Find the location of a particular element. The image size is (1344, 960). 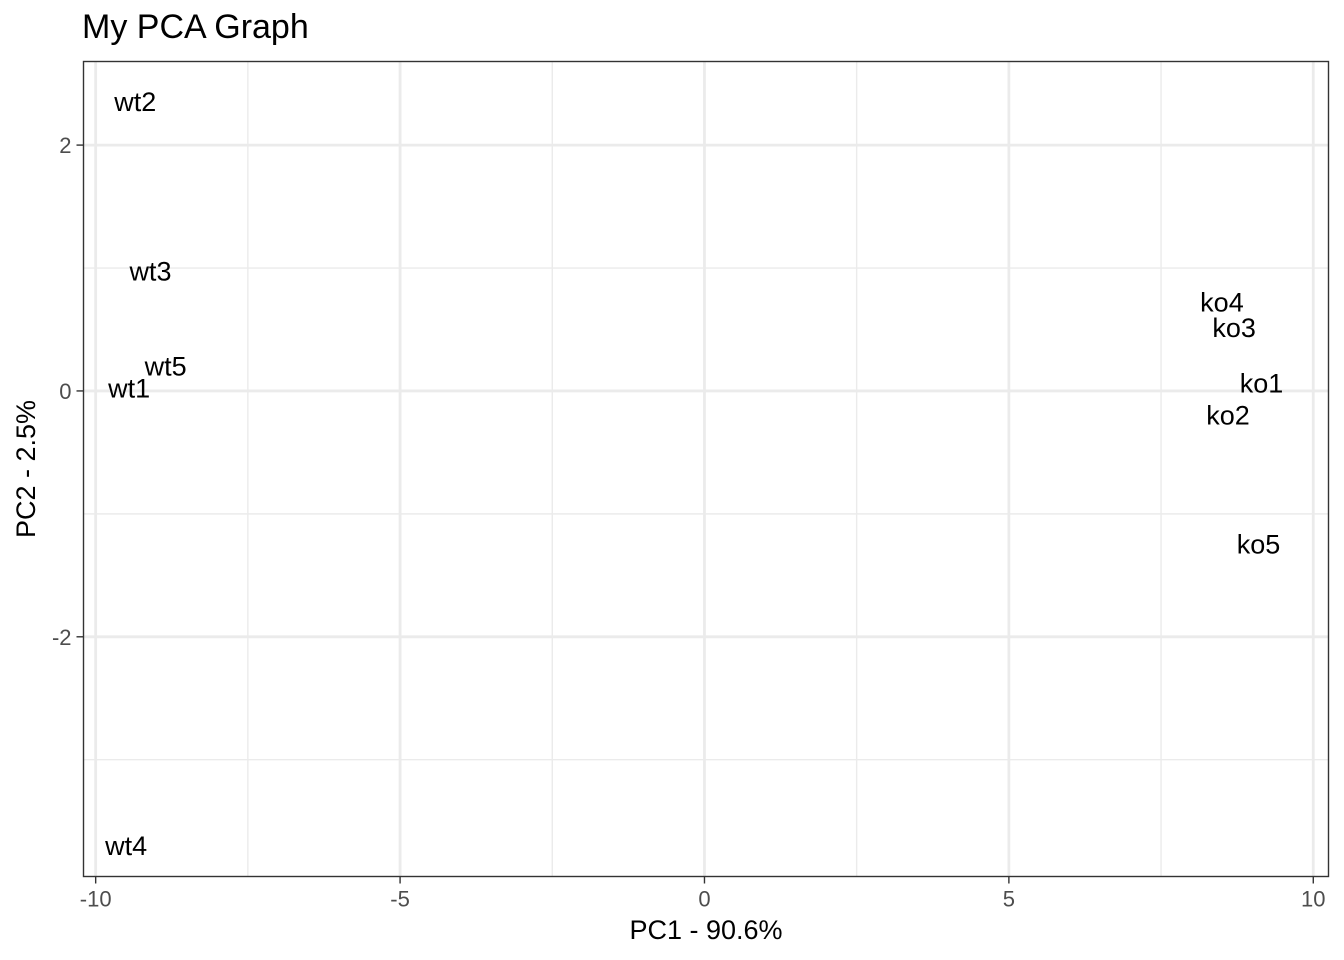

x-axis: -10 -5 0 5 10 is located at coordinates (703, 894).